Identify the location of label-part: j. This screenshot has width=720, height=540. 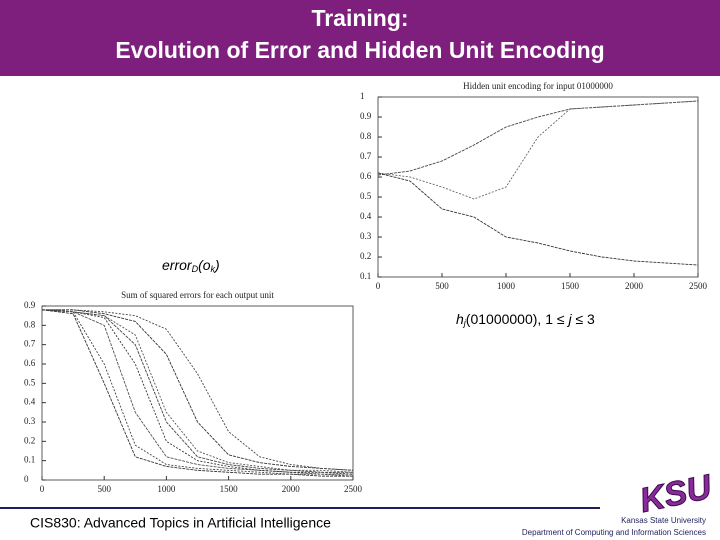
(569, 319).